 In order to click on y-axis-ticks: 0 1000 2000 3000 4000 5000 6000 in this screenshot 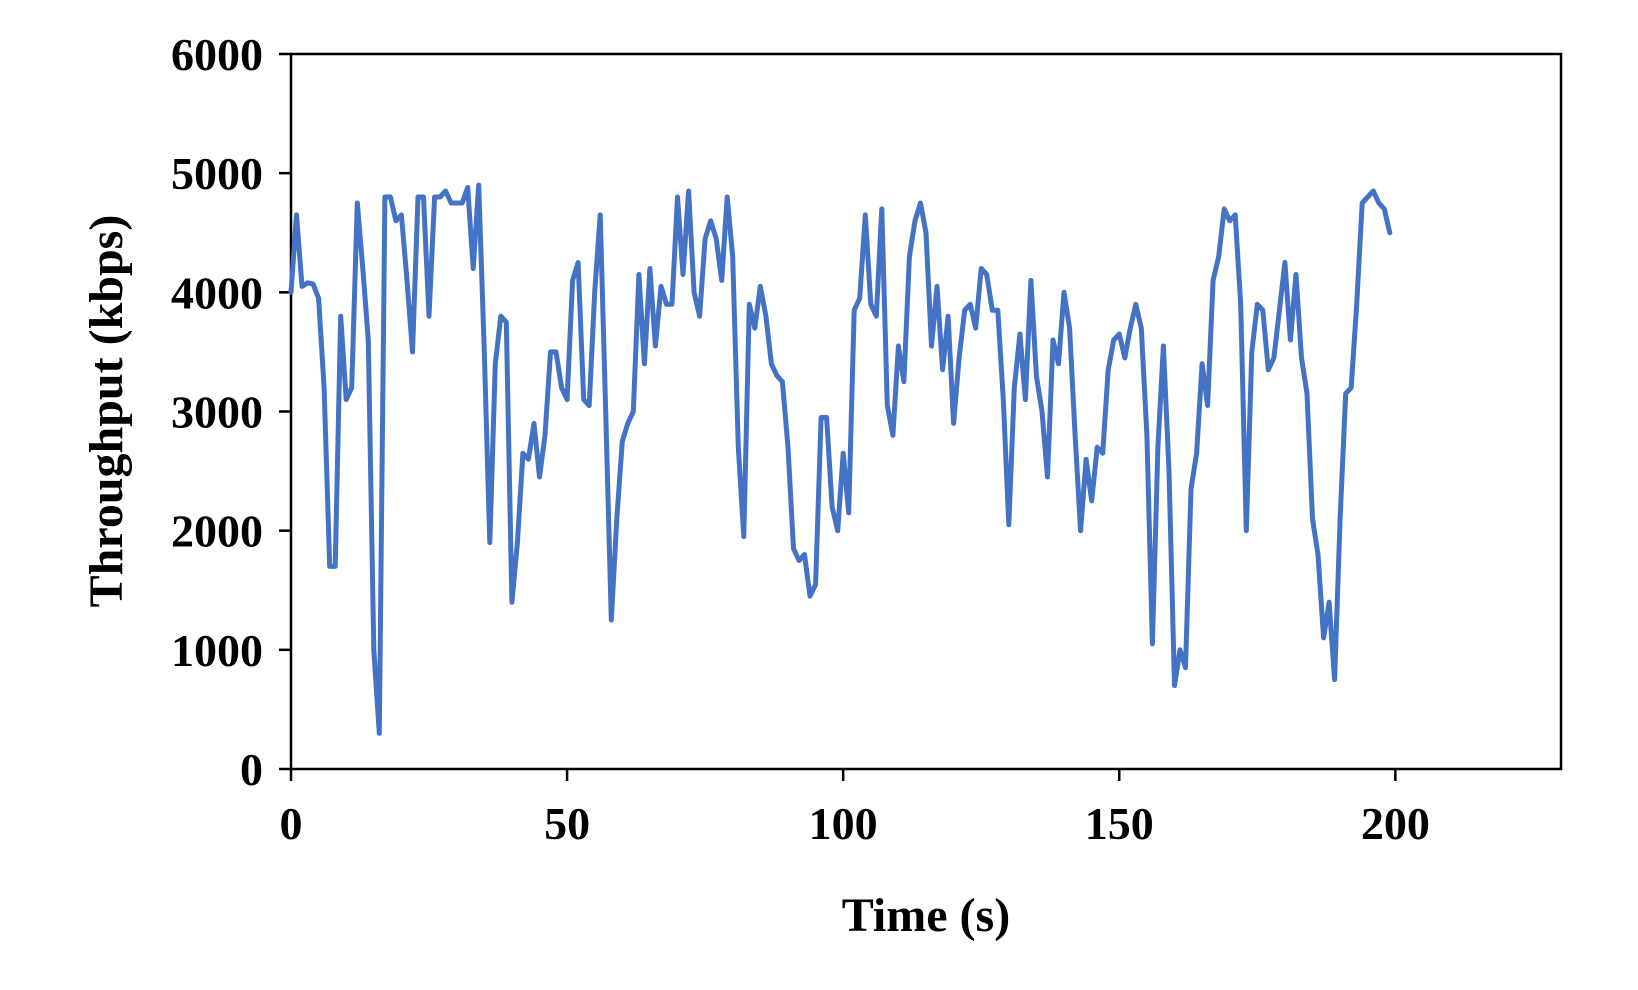, I will do `click(231, 412)`.